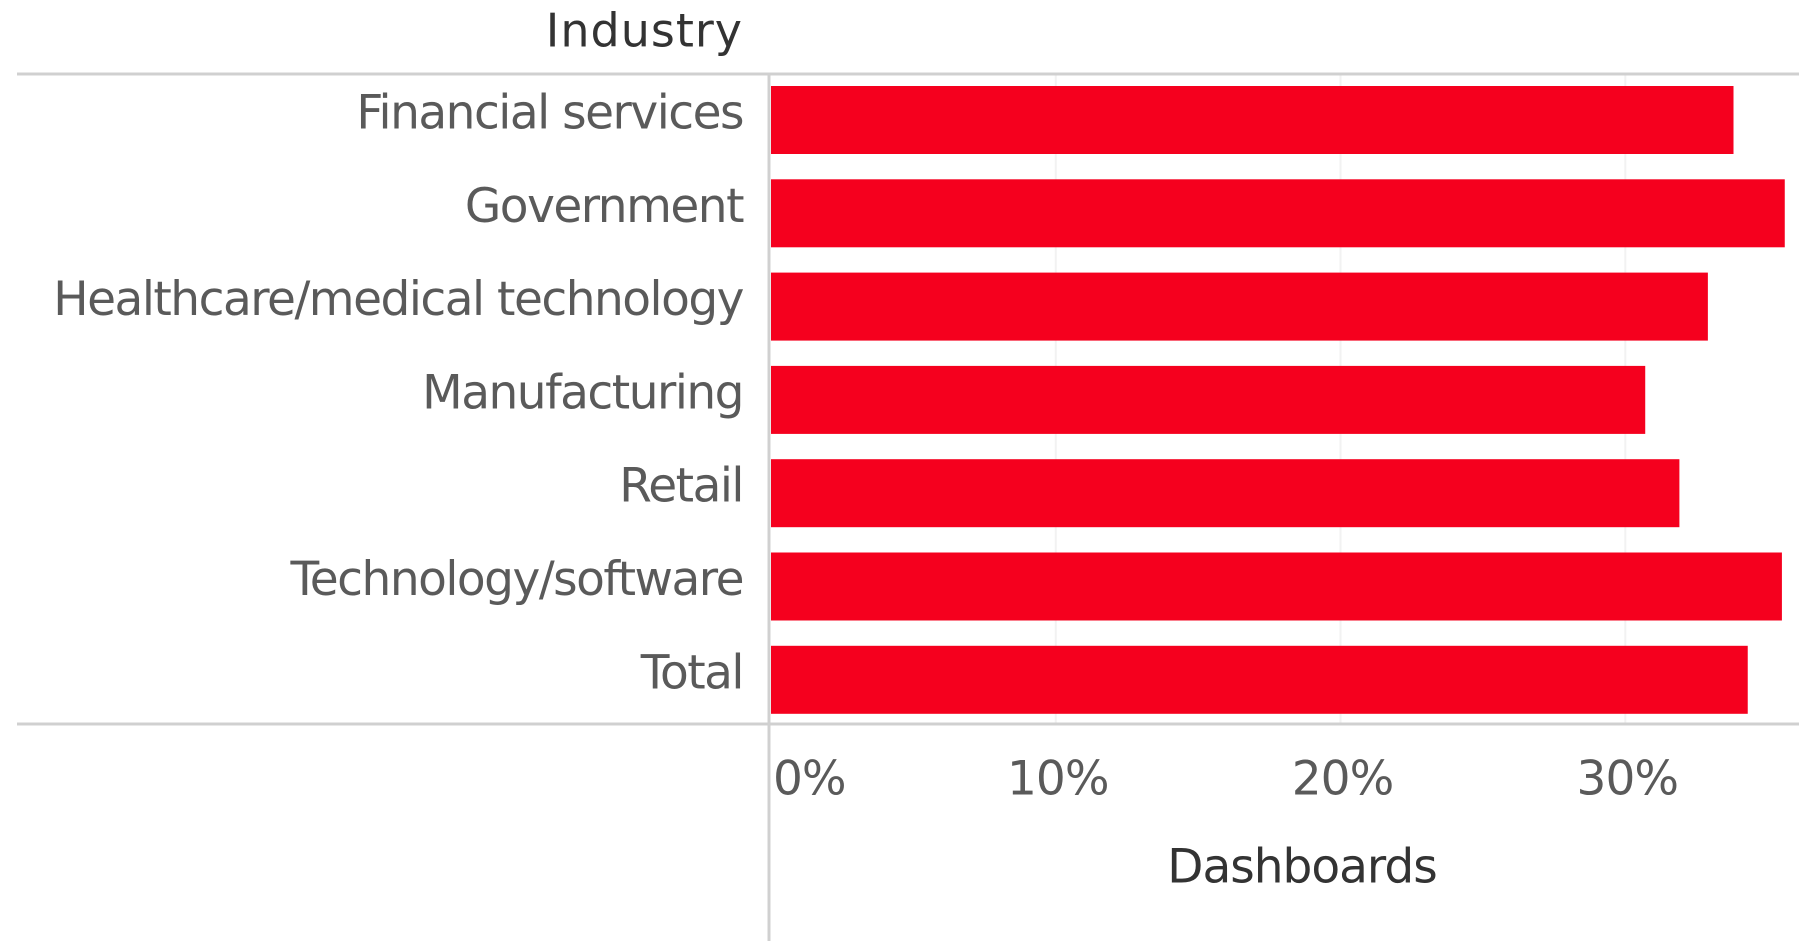 The height and width of the screenshot is (941, 1799). What do you see at coordinates (549, 113) in the screenshot?
I see `y-tick-label: Financial services` at bounding box center [549, 113].